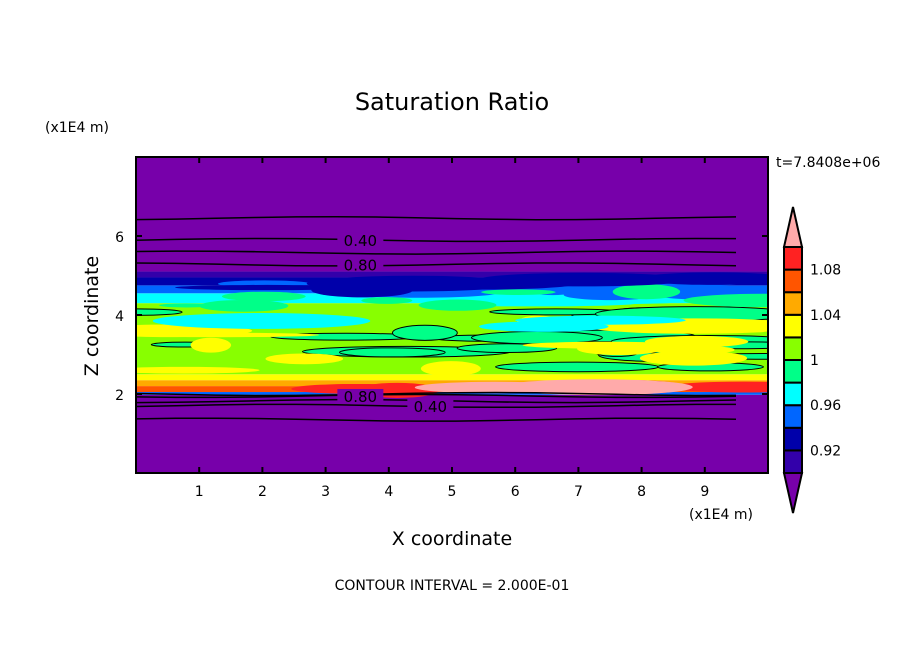  I want to click on x-tick-label: 1, so click(199, 492).